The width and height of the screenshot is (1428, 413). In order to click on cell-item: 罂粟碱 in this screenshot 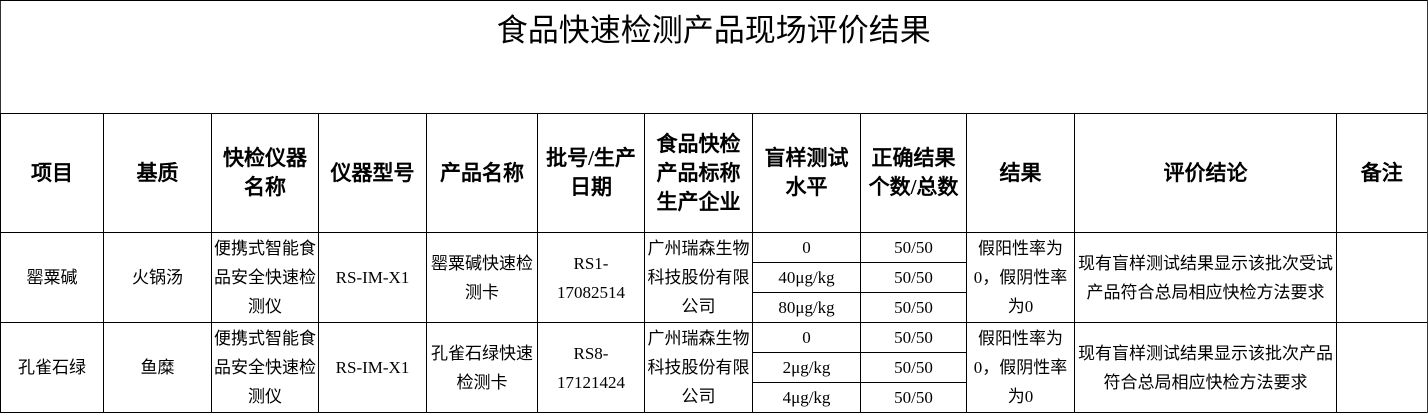, I will do `click(52, 277)`.